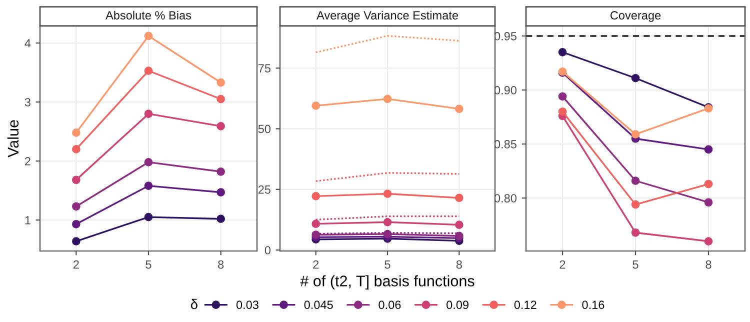 This screenshot has height=322, width=750. What do you see at coordinates (264, 68) in the screenshot?
I see `y-tick-label: 75` at bounding box center [264, 68].